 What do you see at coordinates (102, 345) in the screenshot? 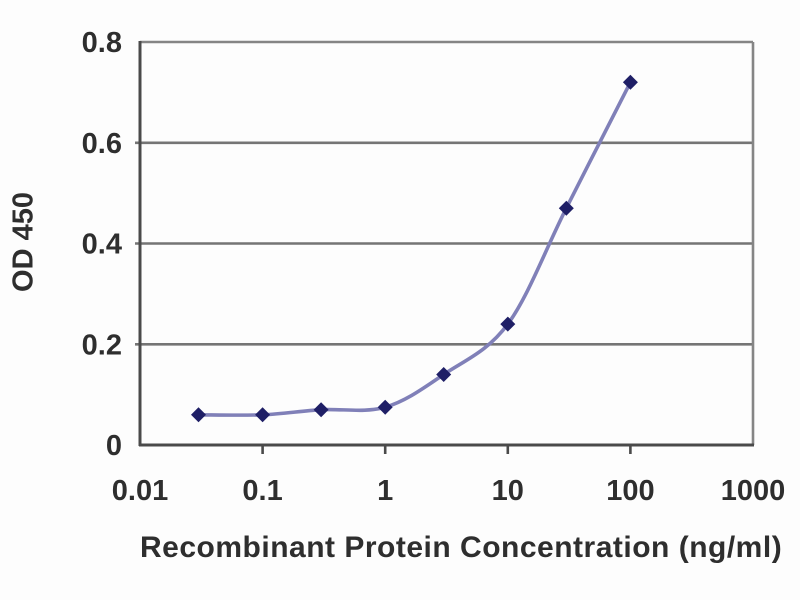
I see `y-tick-label: 0.2` at bounding box center [102, 345].